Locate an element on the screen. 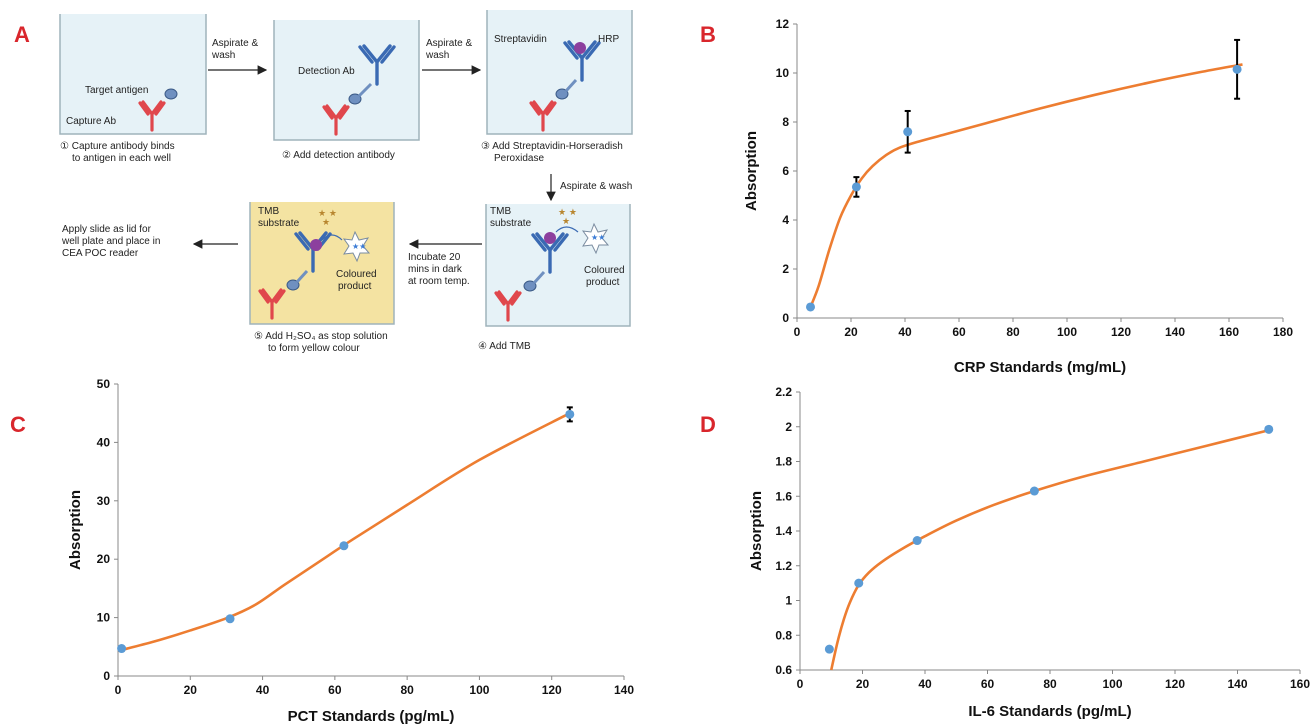 Image resolution: width=1314 pixels, height=726 pixels. y-tick-label: 0.8 is located at coordinates (783, 635).